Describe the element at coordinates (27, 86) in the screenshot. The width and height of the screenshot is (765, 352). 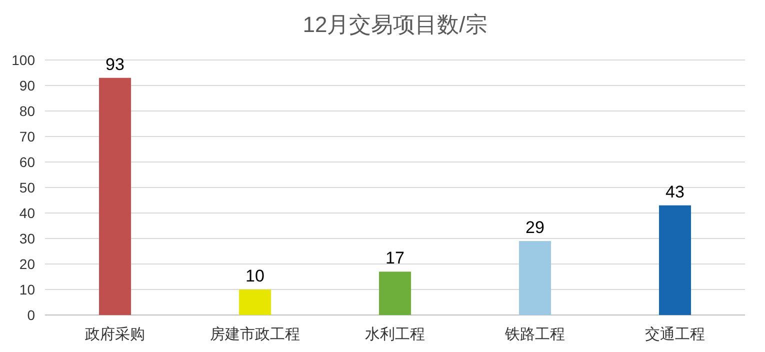
I see `y-tick-label: 90` at that location.